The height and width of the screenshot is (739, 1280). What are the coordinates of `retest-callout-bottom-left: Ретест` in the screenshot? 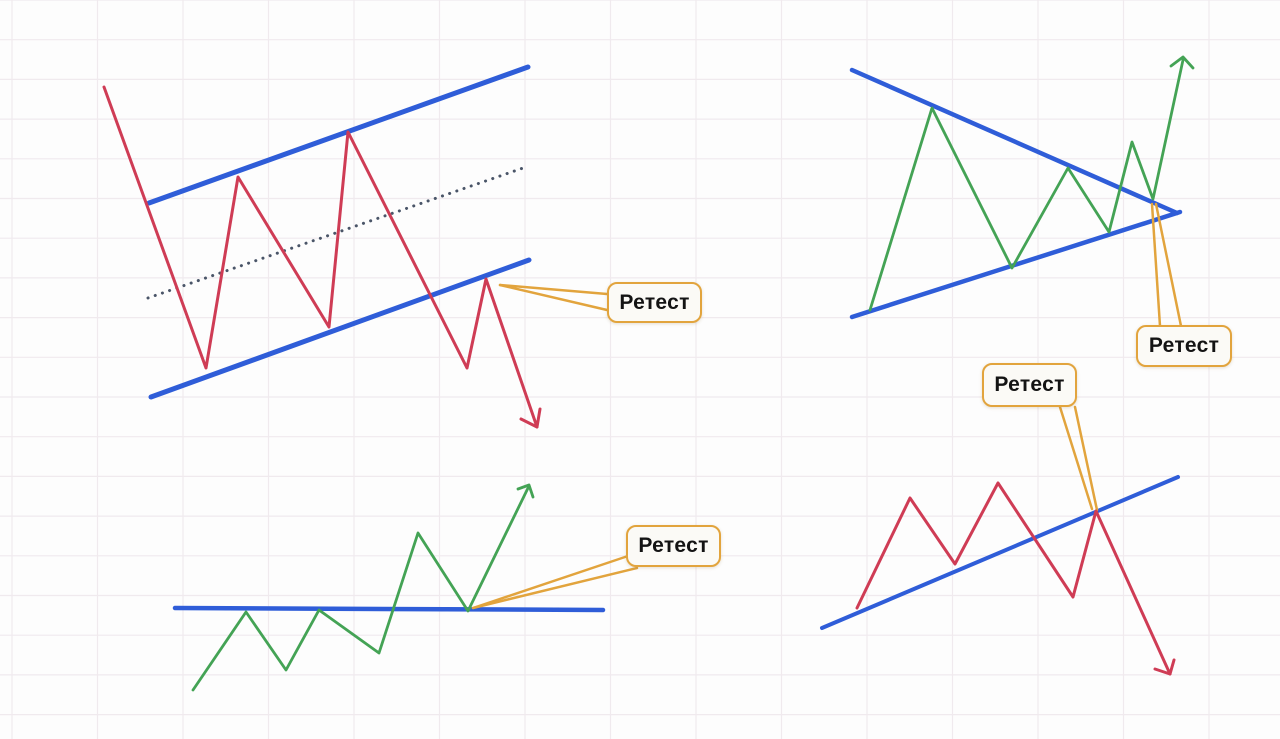 It's located at (673, 546).